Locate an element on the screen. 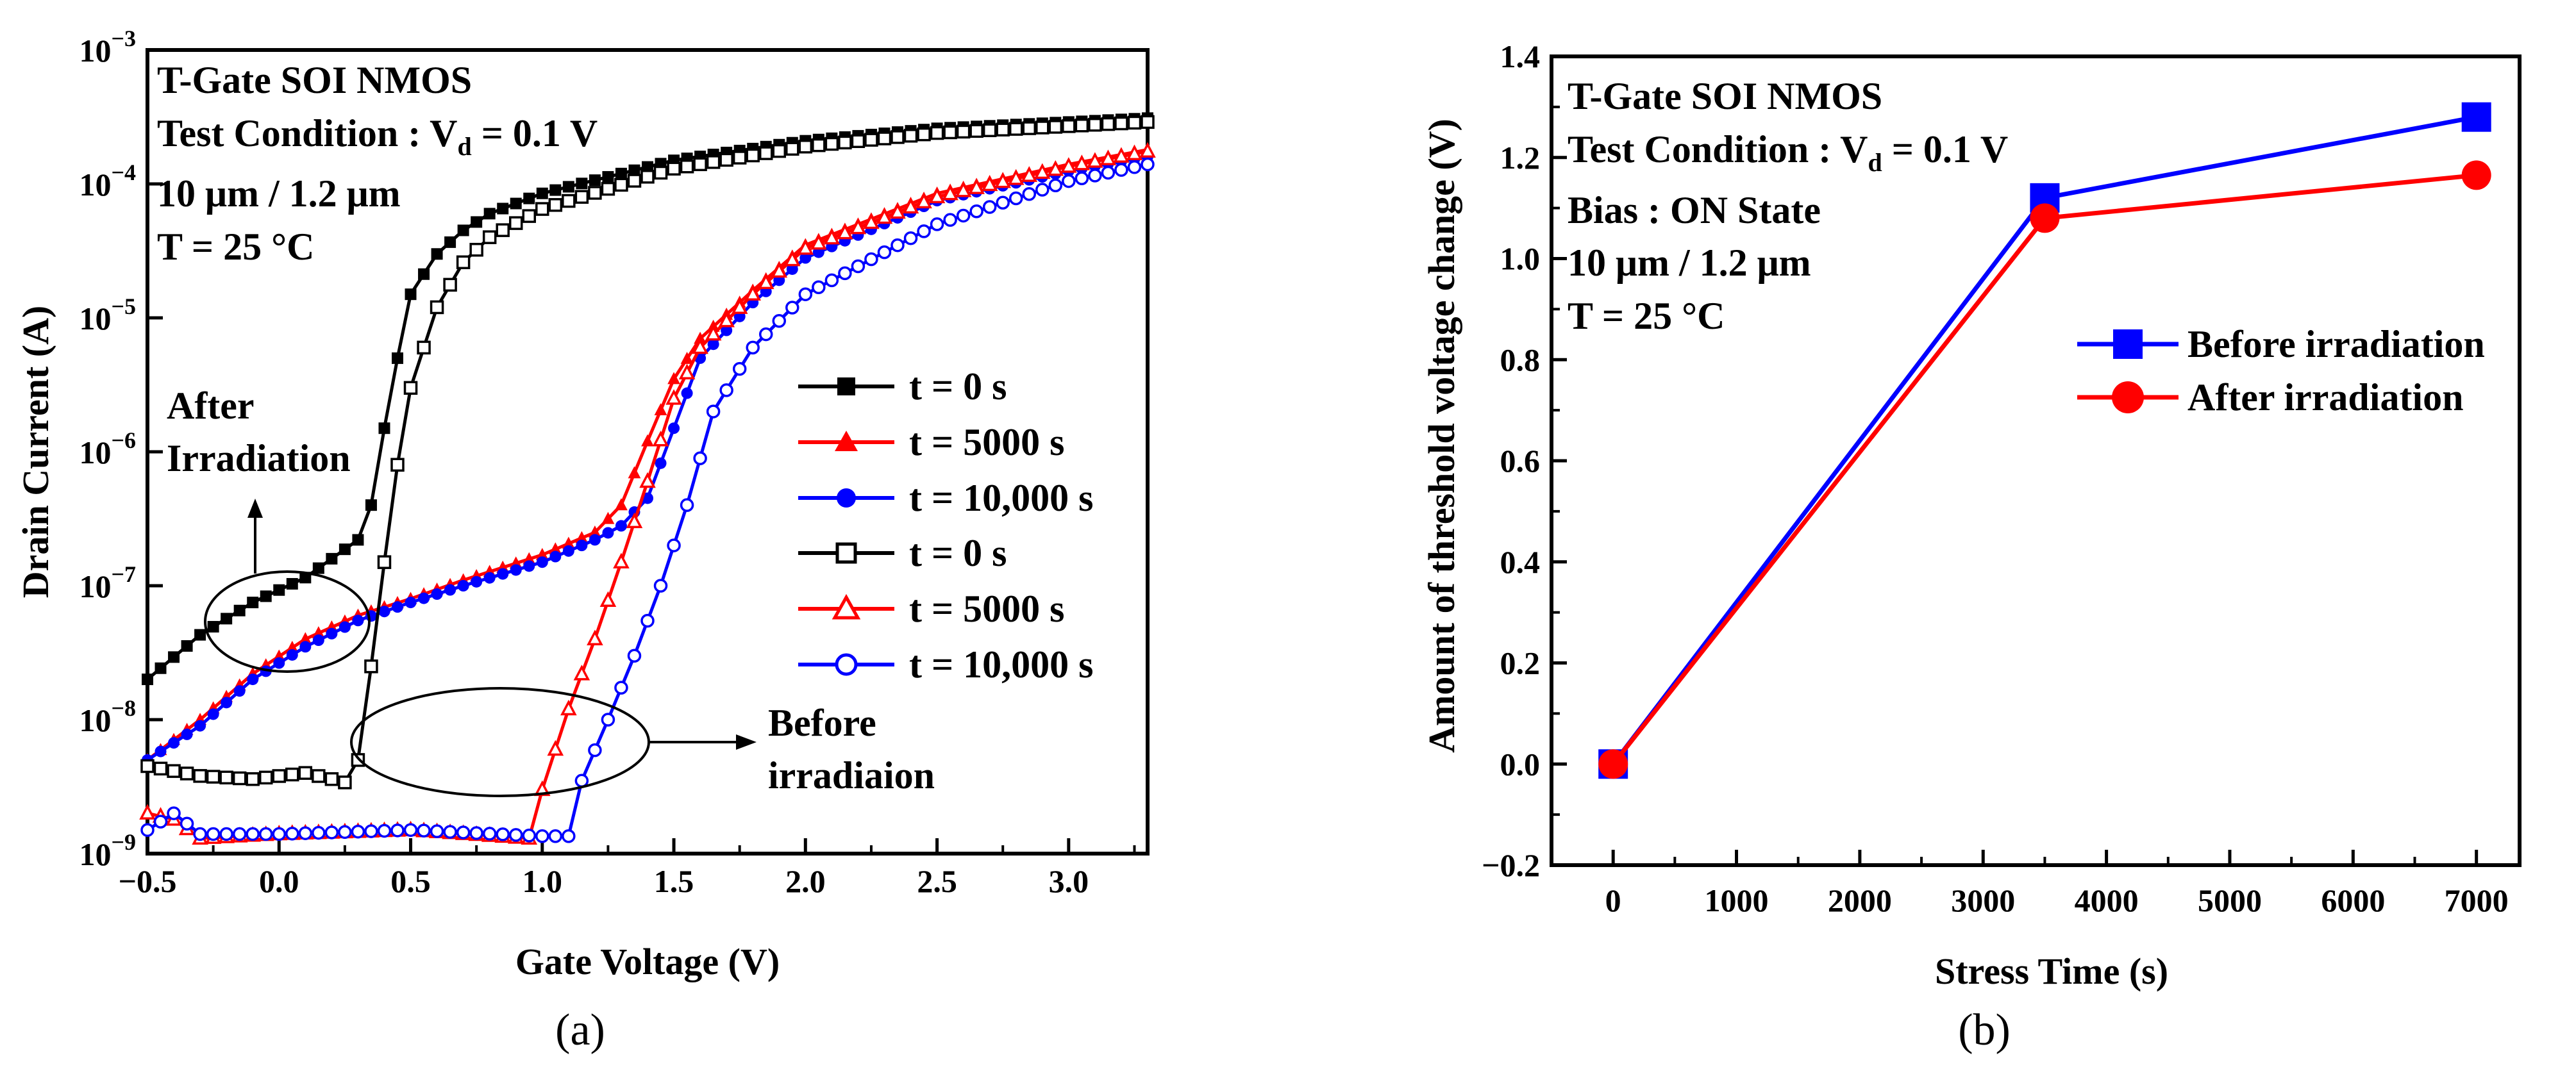 This screenshot has height=1067, width=2576. b-y-tick-label: 1.0 is located at coordinates (1520, 259).